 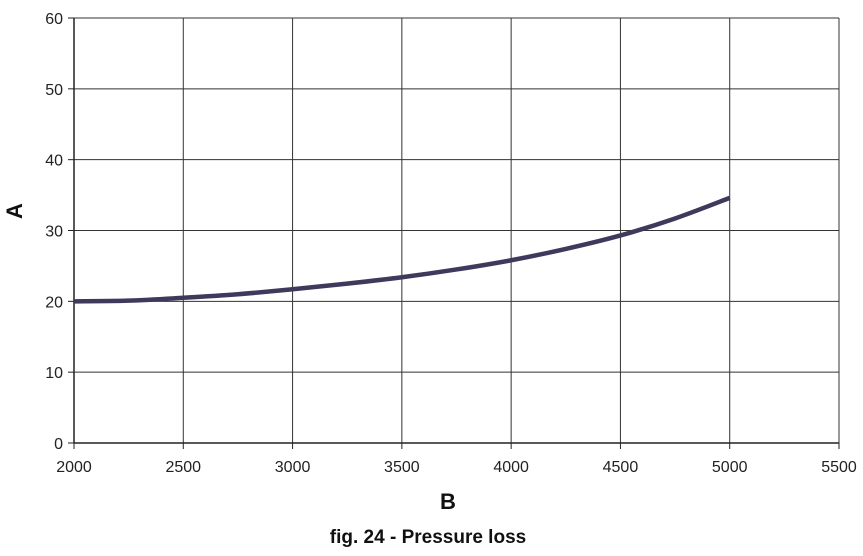 I want to click on series-line, so click(x=402, y=249).